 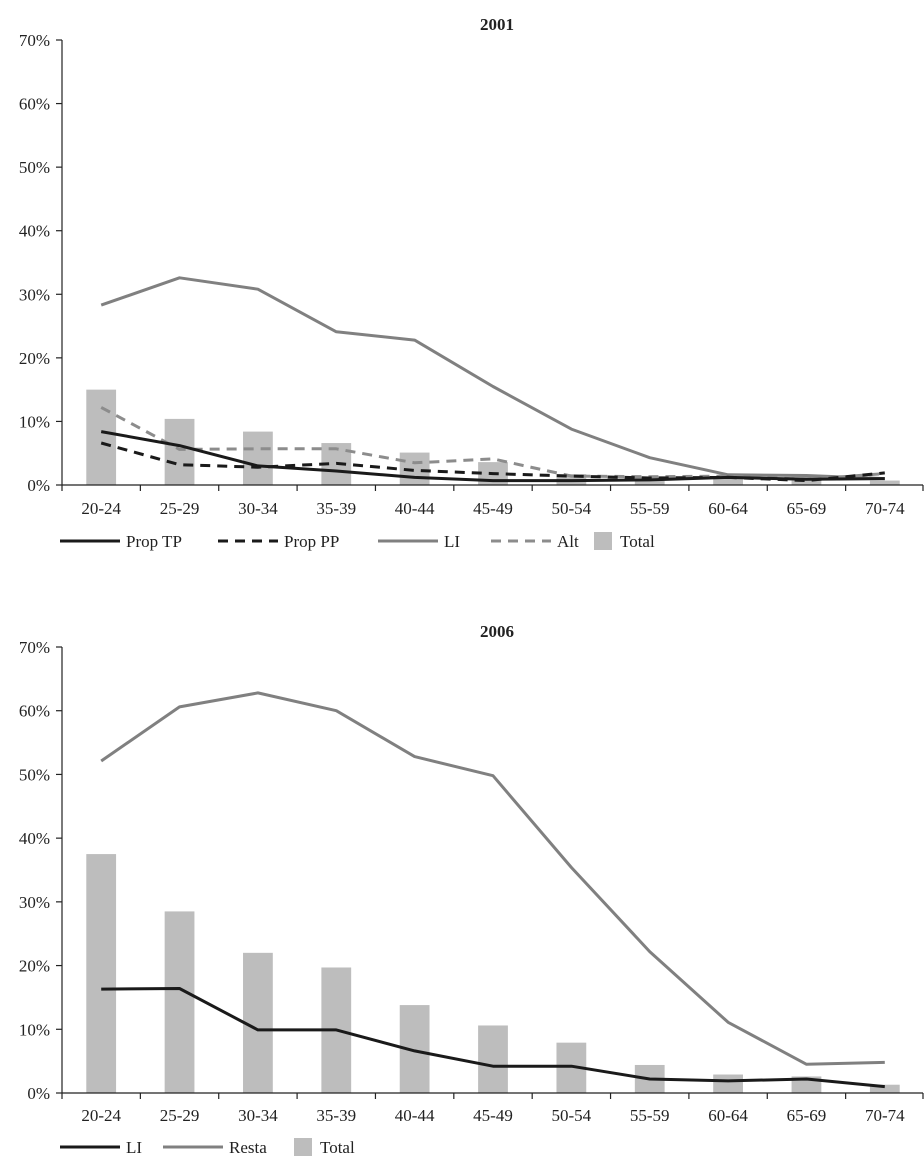 I want to click on chart-title: 2001, so click(x=497, y=24).